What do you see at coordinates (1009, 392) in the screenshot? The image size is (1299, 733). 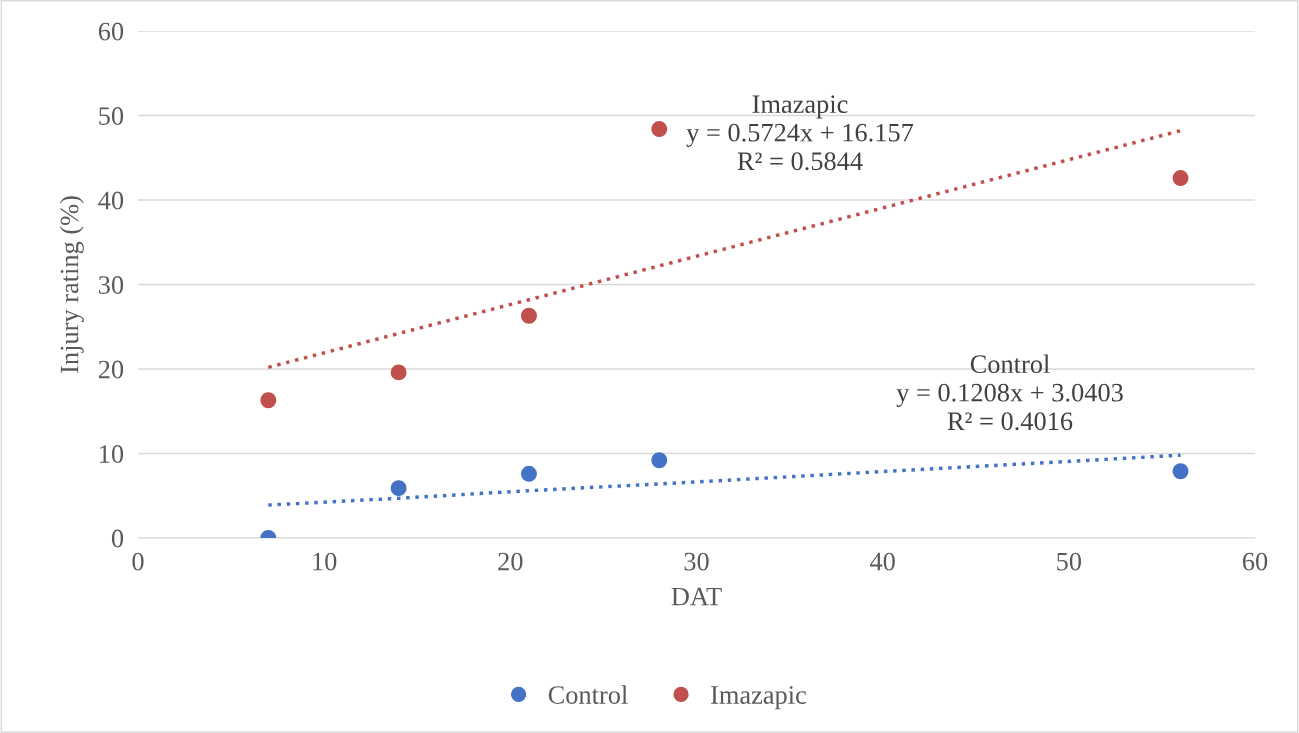 I see `annotation: Control y = 0.1208x + 3.0403 R² = 0.4016` at bounding box center [1009, 392].